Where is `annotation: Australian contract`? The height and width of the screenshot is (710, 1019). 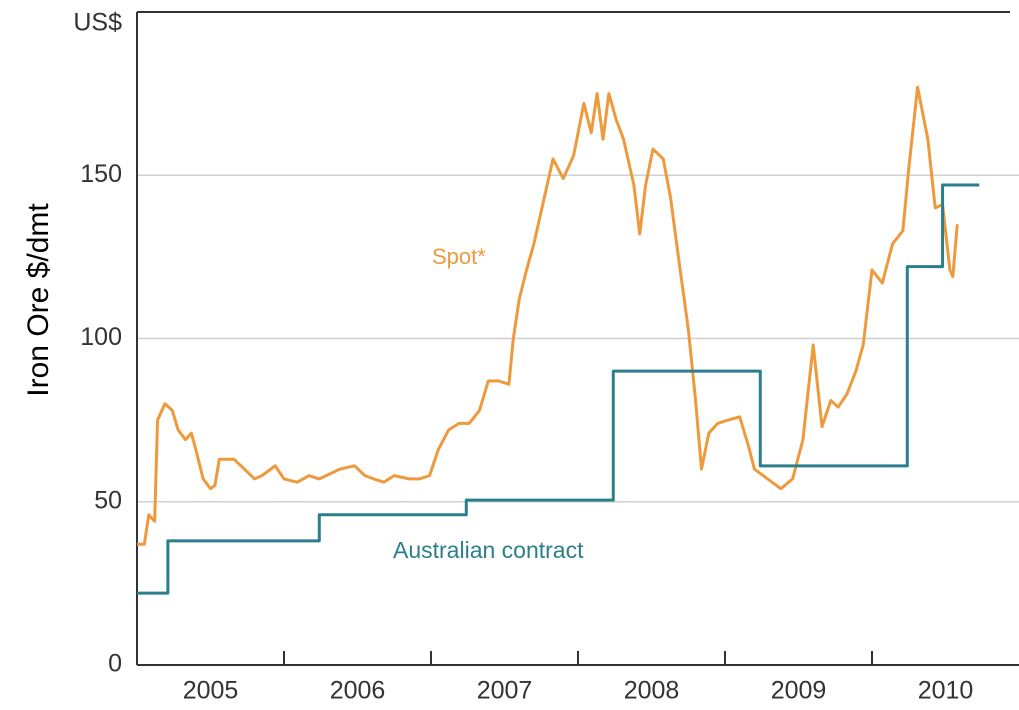
annotation: Australian contract is located at coordinates (488, 550).